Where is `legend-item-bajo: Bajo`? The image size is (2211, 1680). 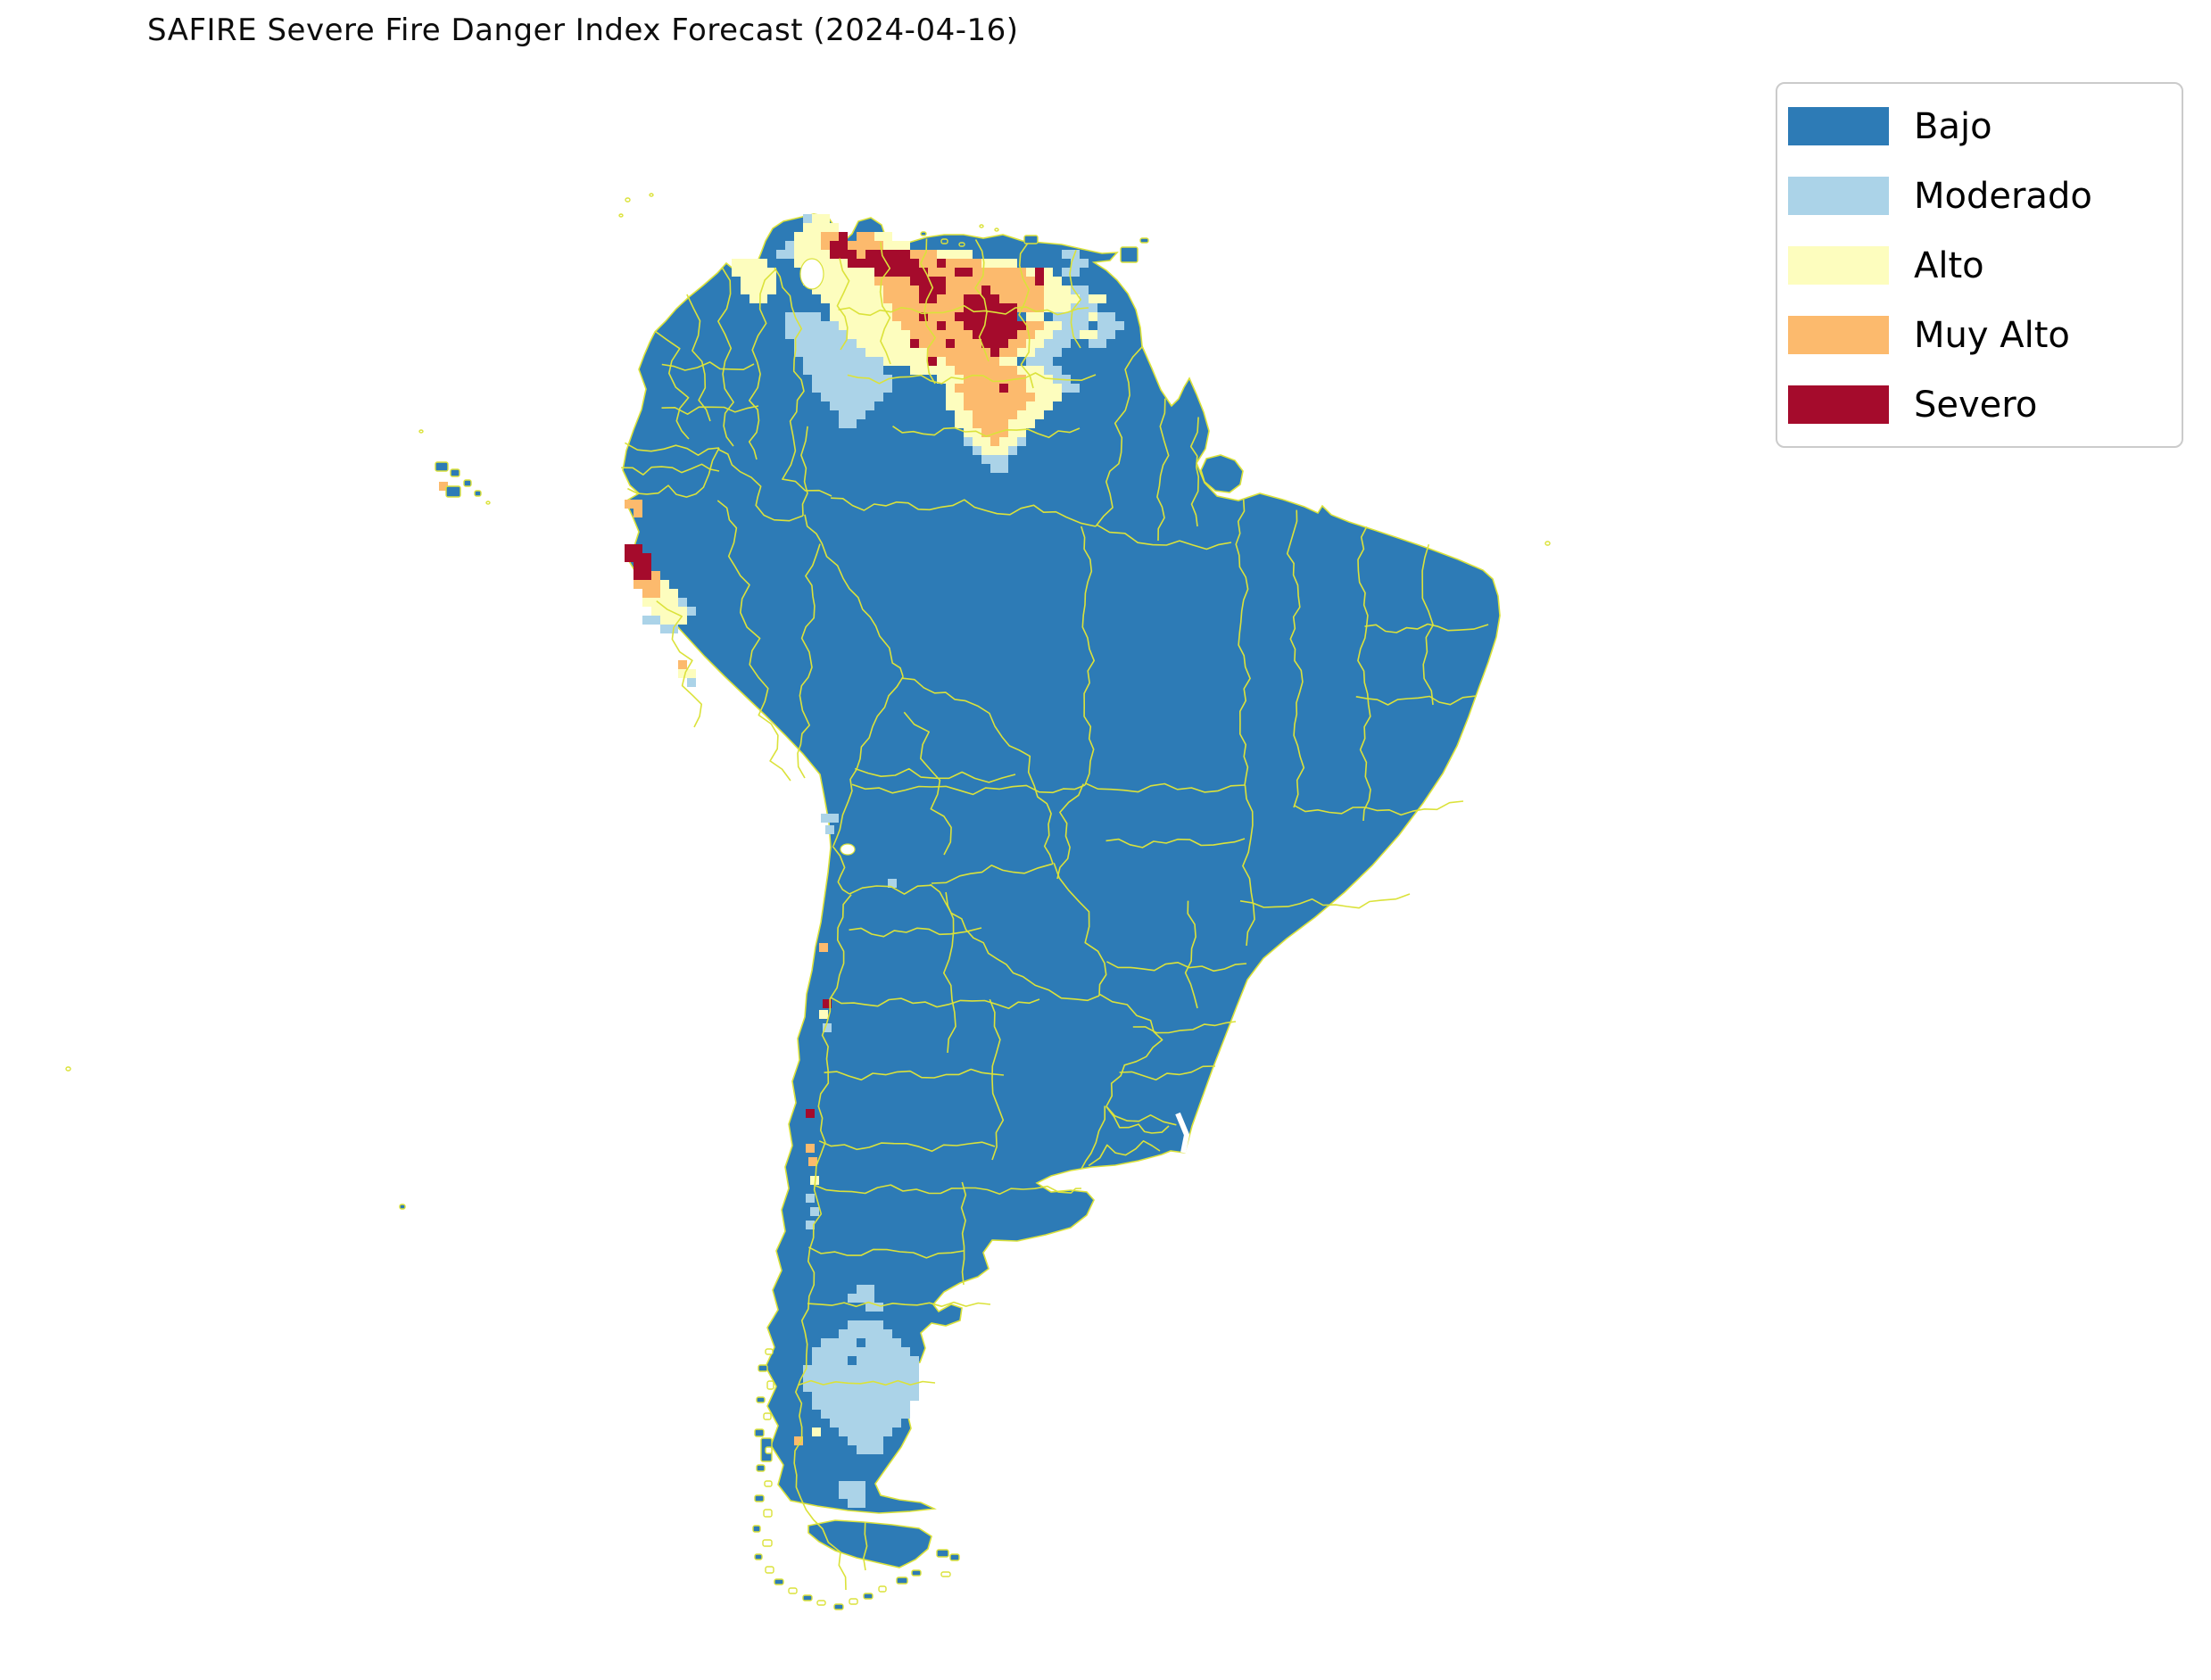 legend-item-bajo: Bajo is located at coordinates (1985, 126).